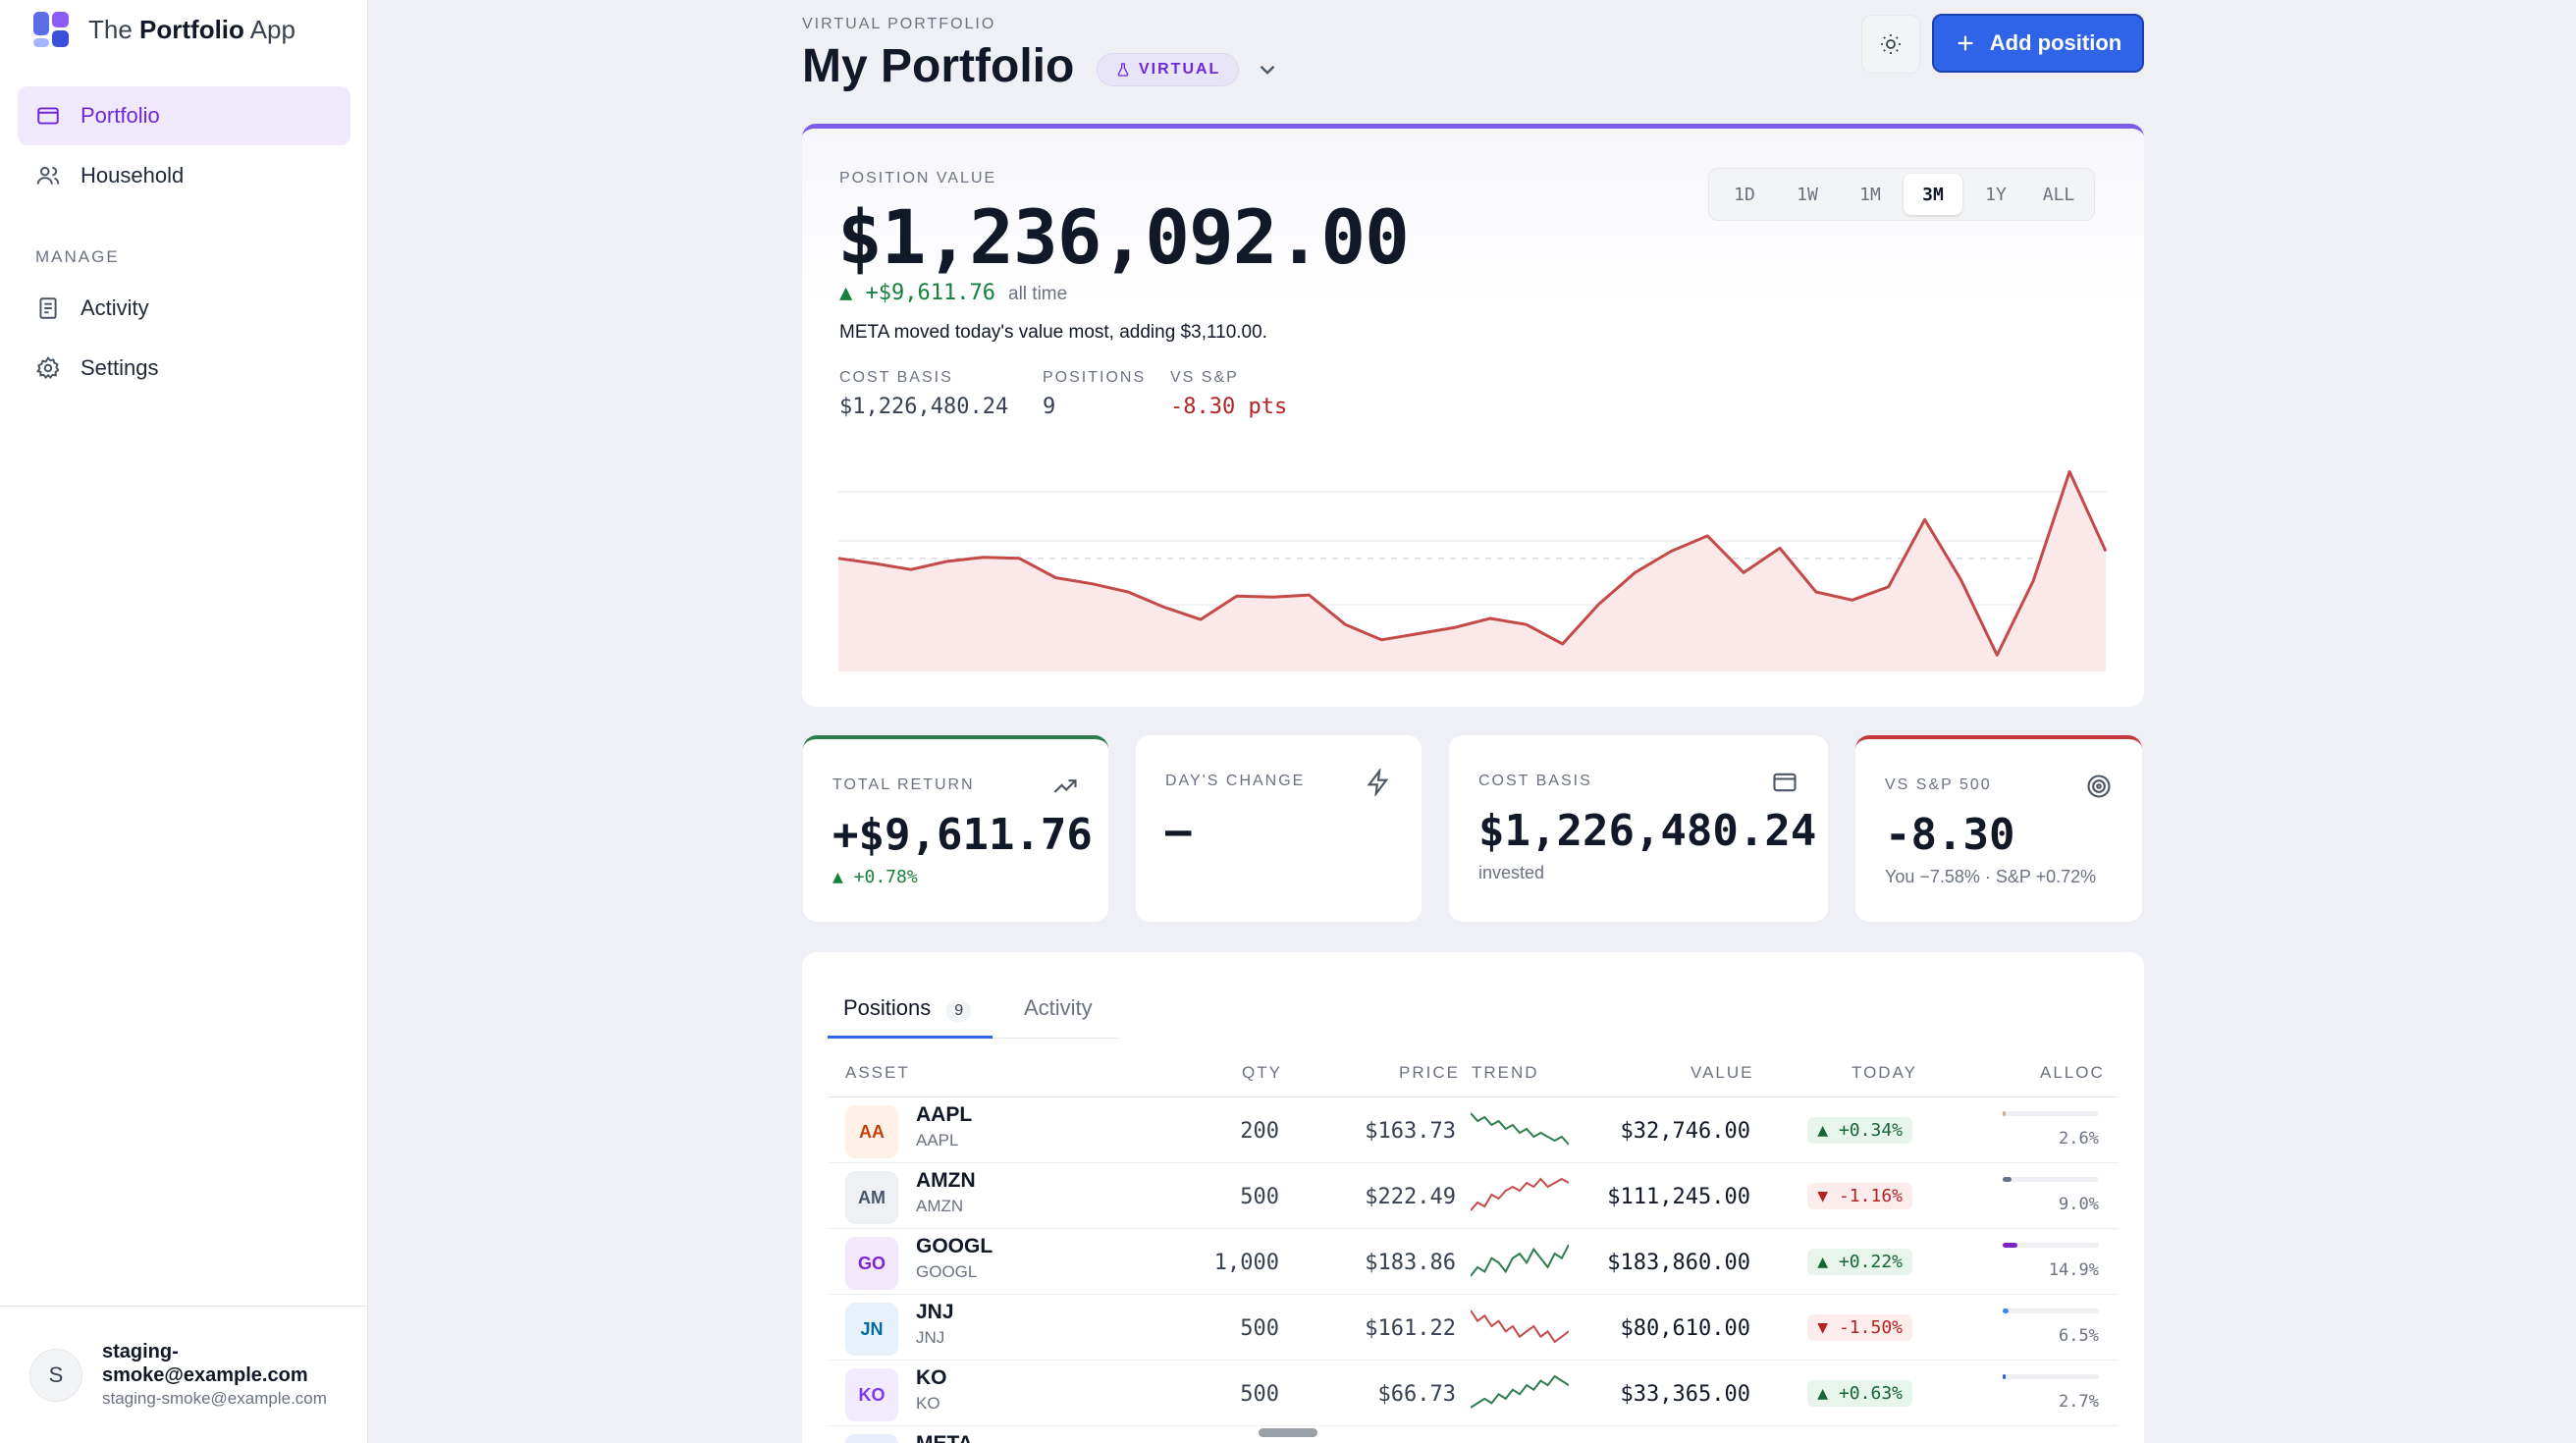  I want to click on col-alloc: ALLOC, so click(2072, 1072).